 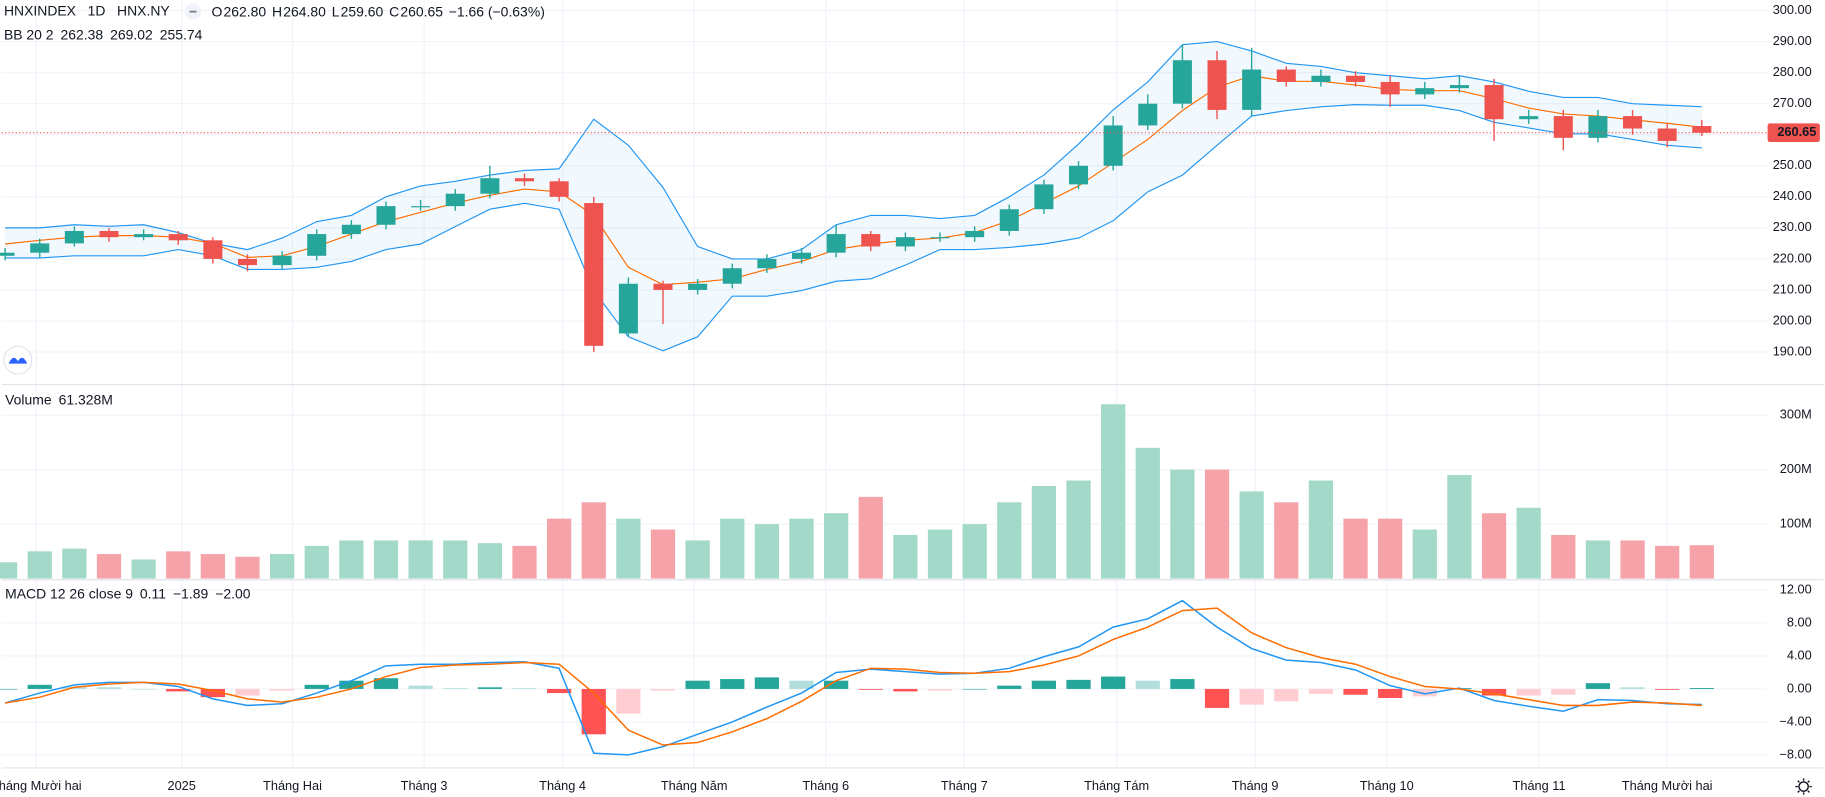 I want to click on macd-label: MACD 12 26 close 9, so click(x=69, y=594).